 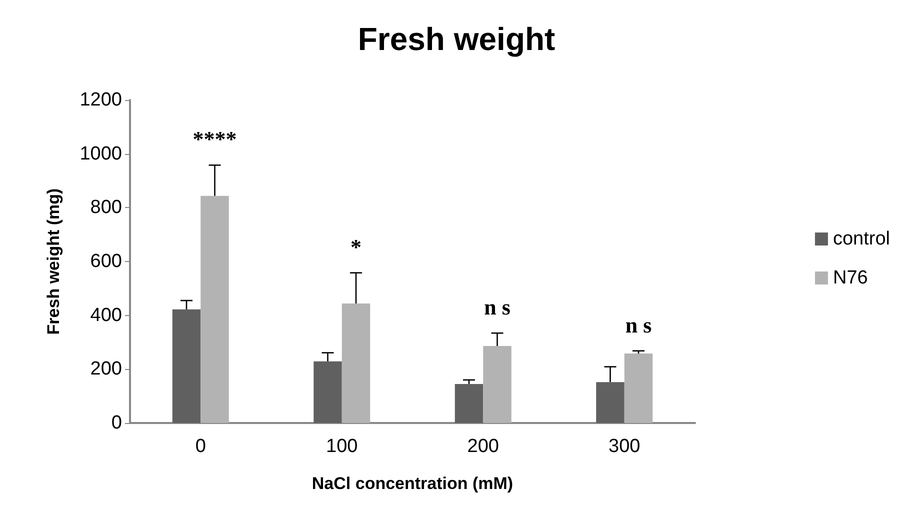 What do you see at coordinates (106, 207) in the screenshot?
I see `y-tick-label: 800` at bounding box center [106, 207].